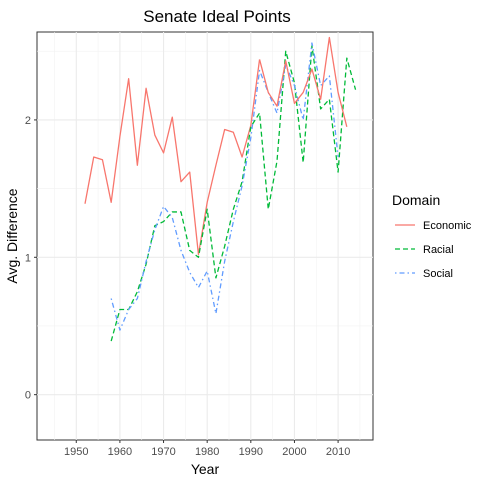  What do you see at coordinates (251, 452) in the screenshot?
I see `x-tick-label: 1990` at bounding box center [251, 452].